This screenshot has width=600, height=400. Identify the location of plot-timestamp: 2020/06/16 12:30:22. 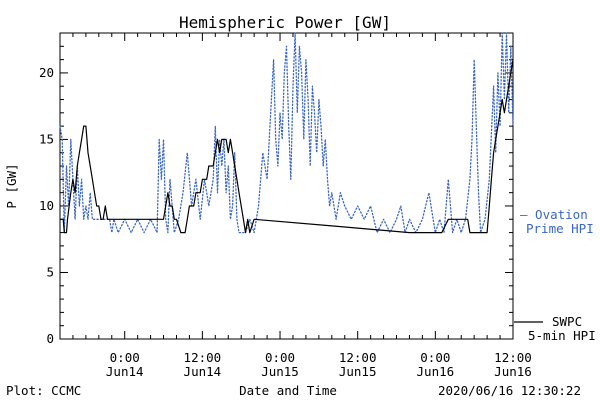
(509, 390).